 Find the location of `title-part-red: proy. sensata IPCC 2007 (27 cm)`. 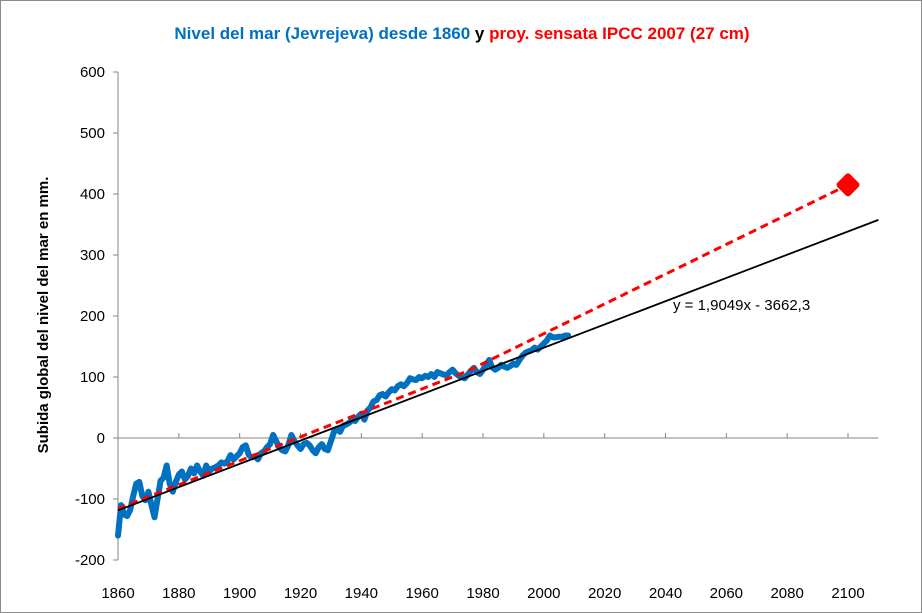

title-part-red: proy. sensata IPCC 2007 (27 cm) is located at coordinates (619, 33).